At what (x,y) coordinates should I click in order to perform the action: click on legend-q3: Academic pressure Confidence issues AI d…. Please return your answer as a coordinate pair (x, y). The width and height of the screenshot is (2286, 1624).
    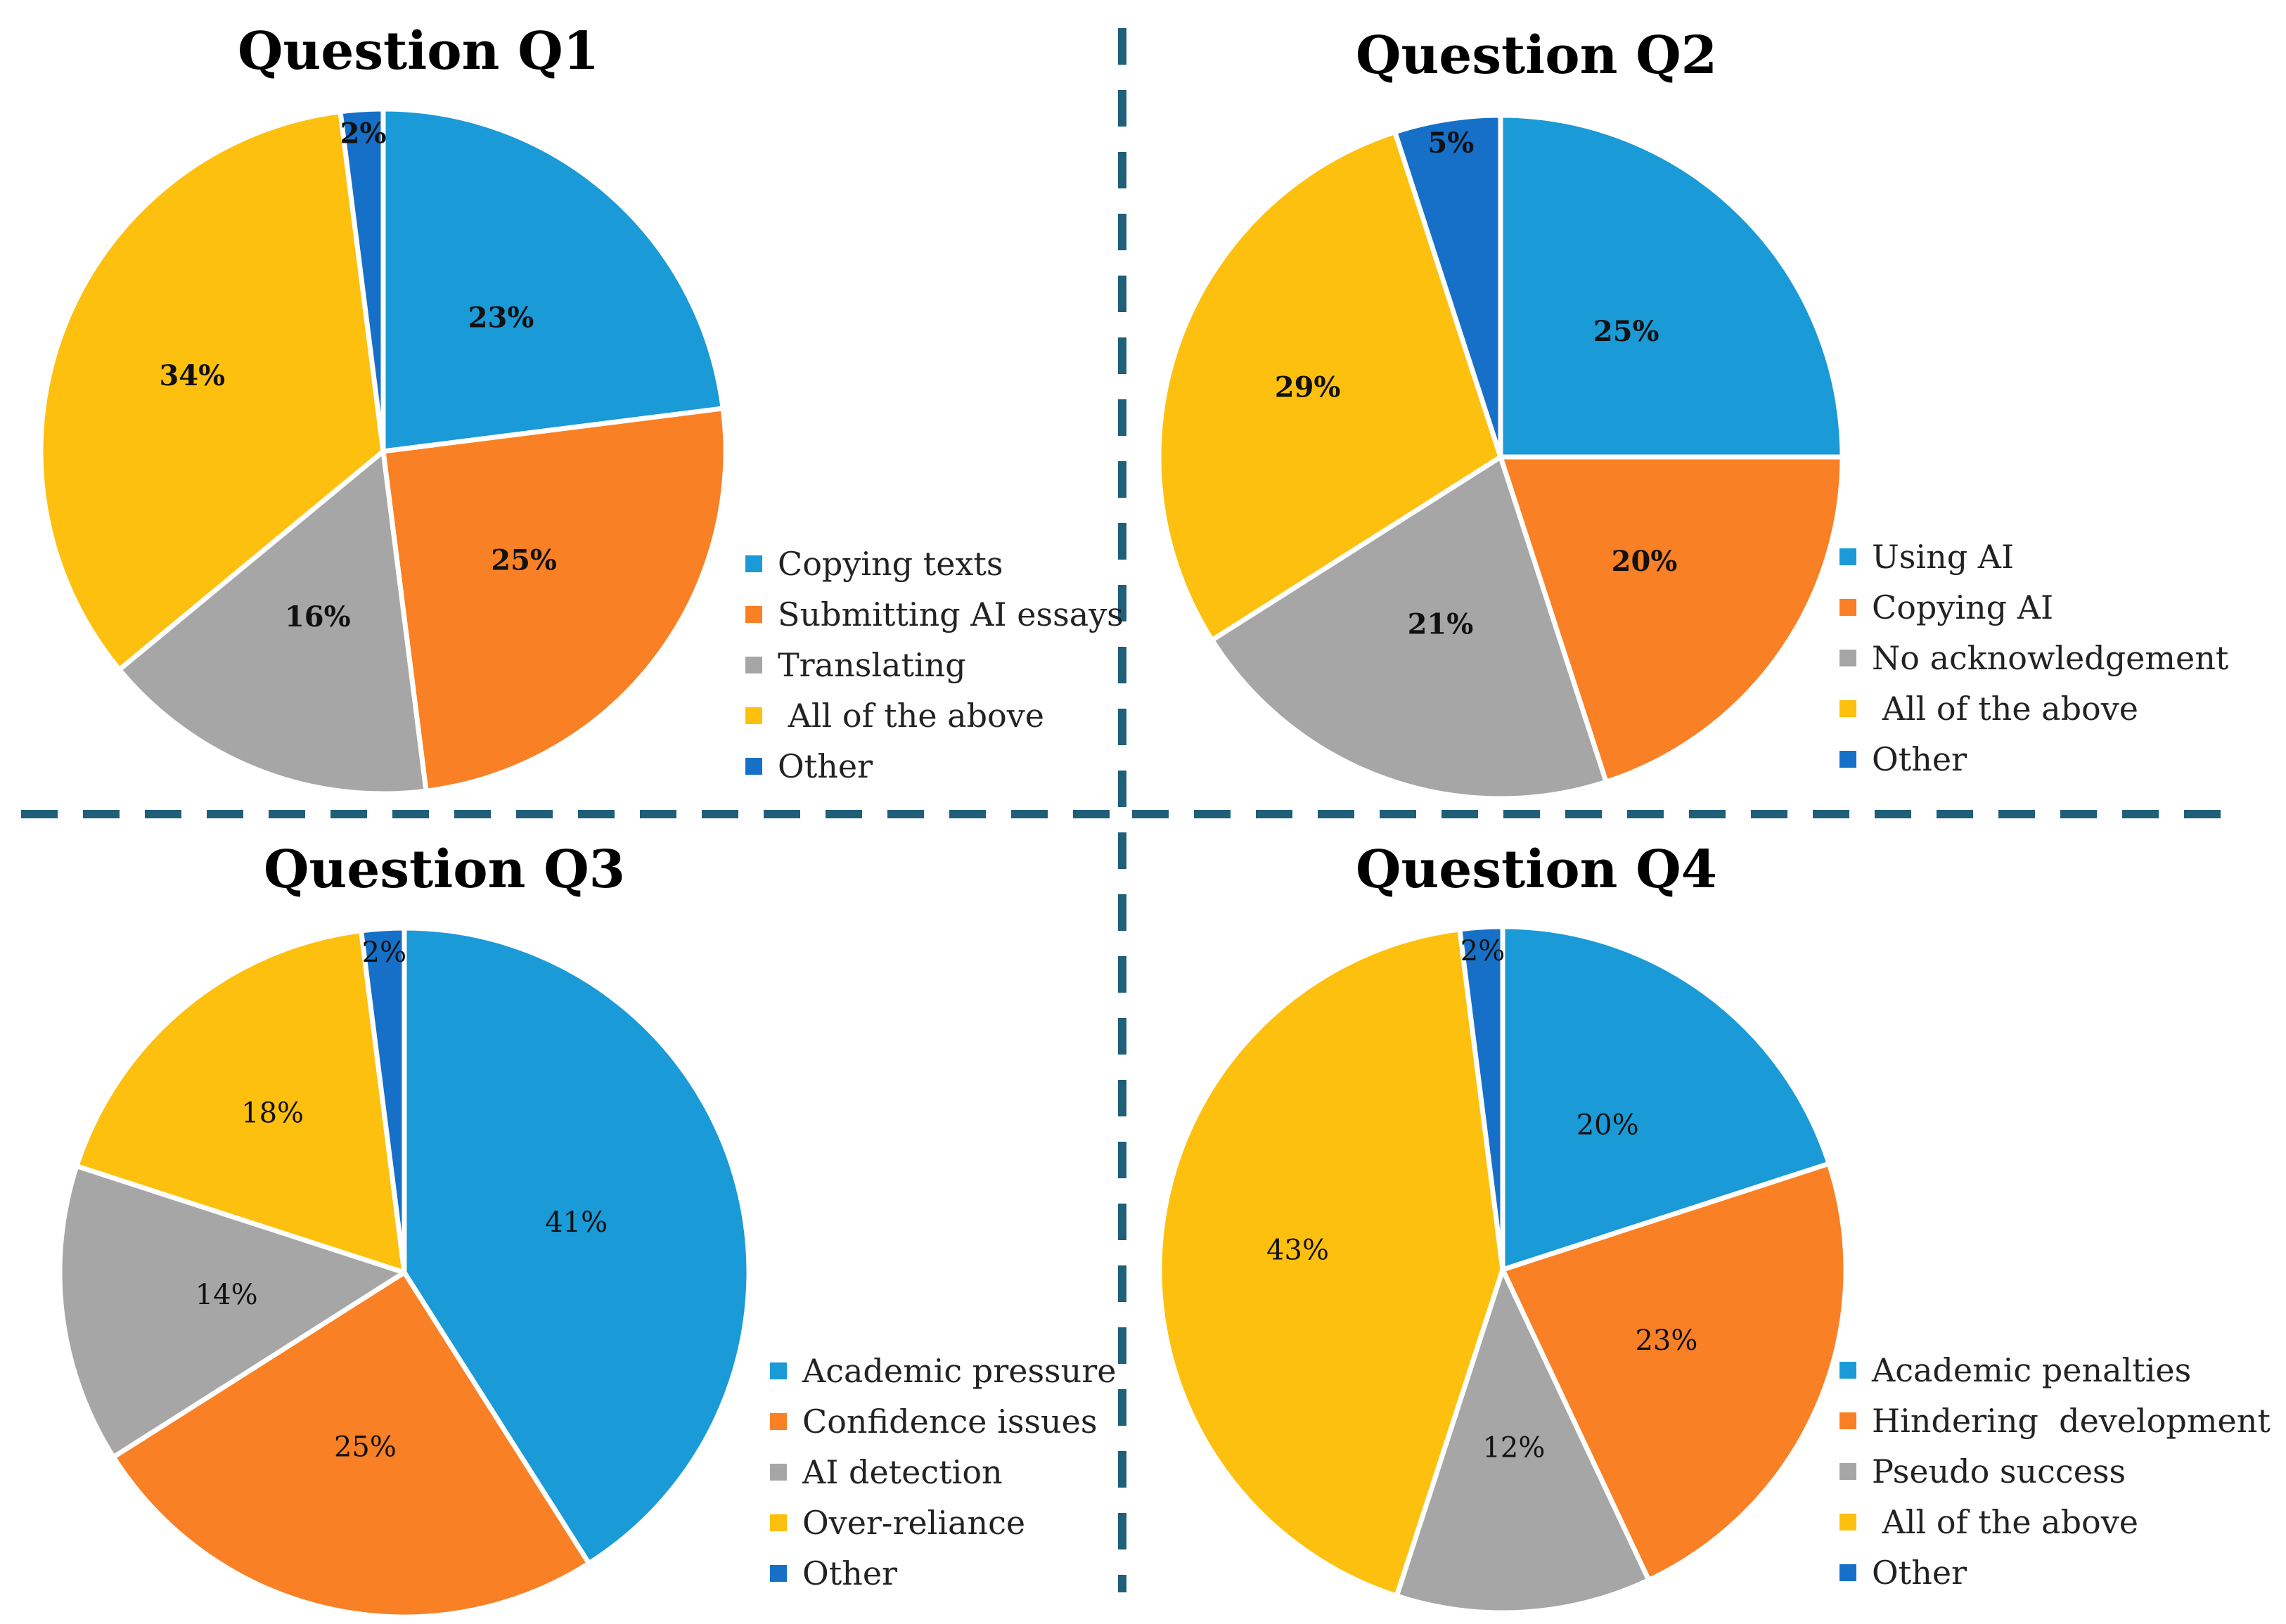
    Looking at the image, I should click on (943, 1472).